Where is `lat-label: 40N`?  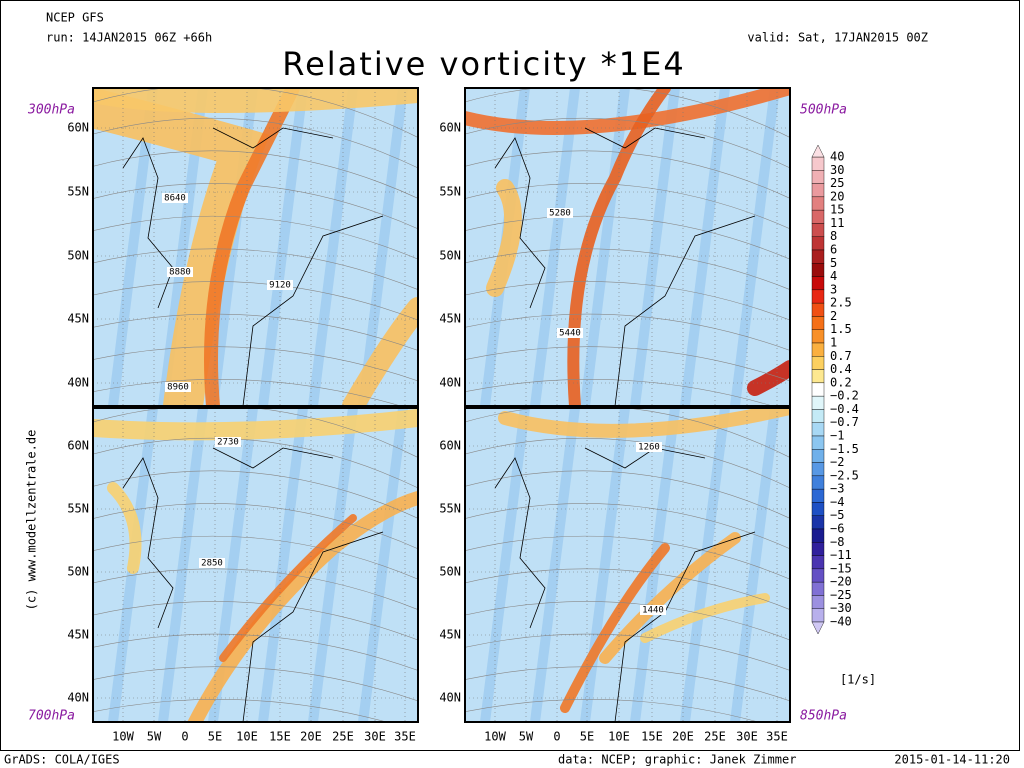
lat-label: 40N is located at coordinates (78, 698).